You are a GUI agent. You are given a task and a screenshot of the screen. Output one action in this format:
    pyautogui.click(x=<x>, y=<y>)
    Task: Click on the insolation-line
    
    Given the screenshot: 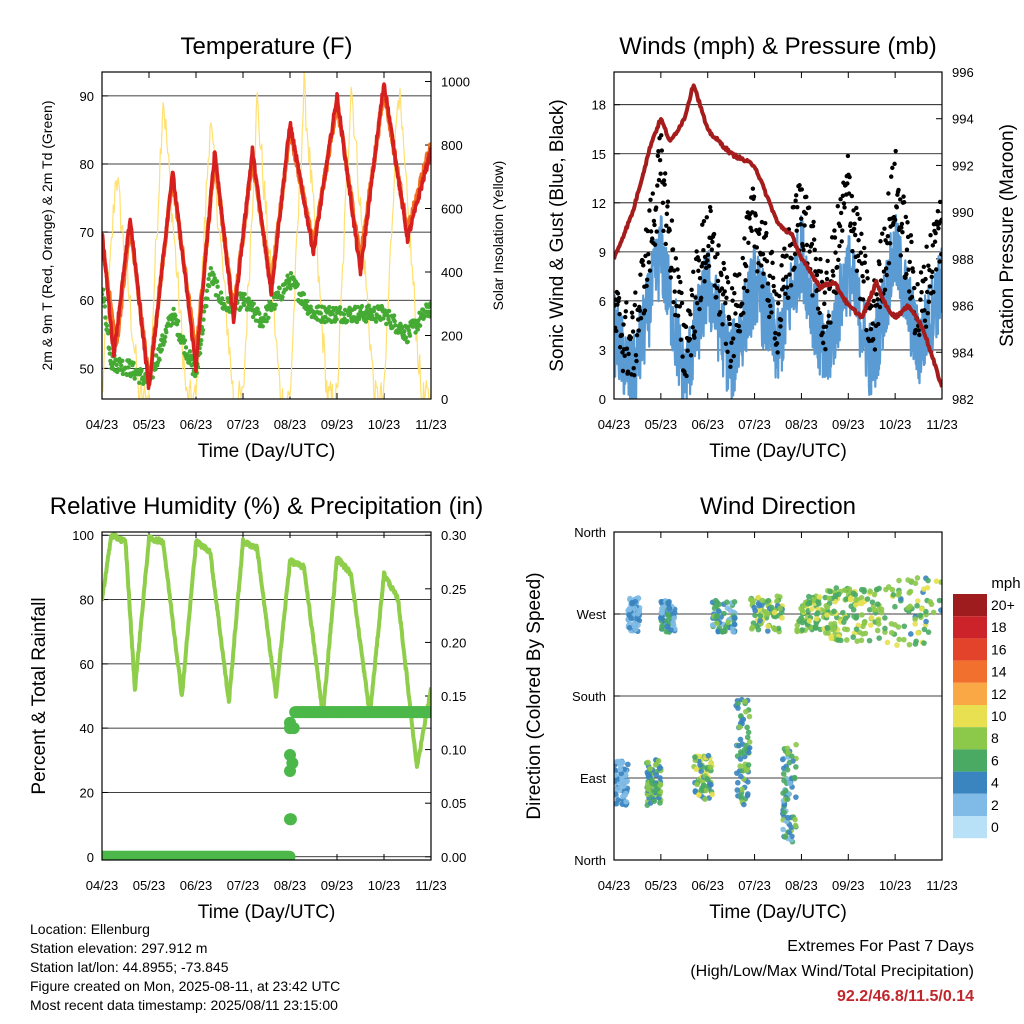 What is the action you would take?
    pyautogui.click(x=266, y=235)
    